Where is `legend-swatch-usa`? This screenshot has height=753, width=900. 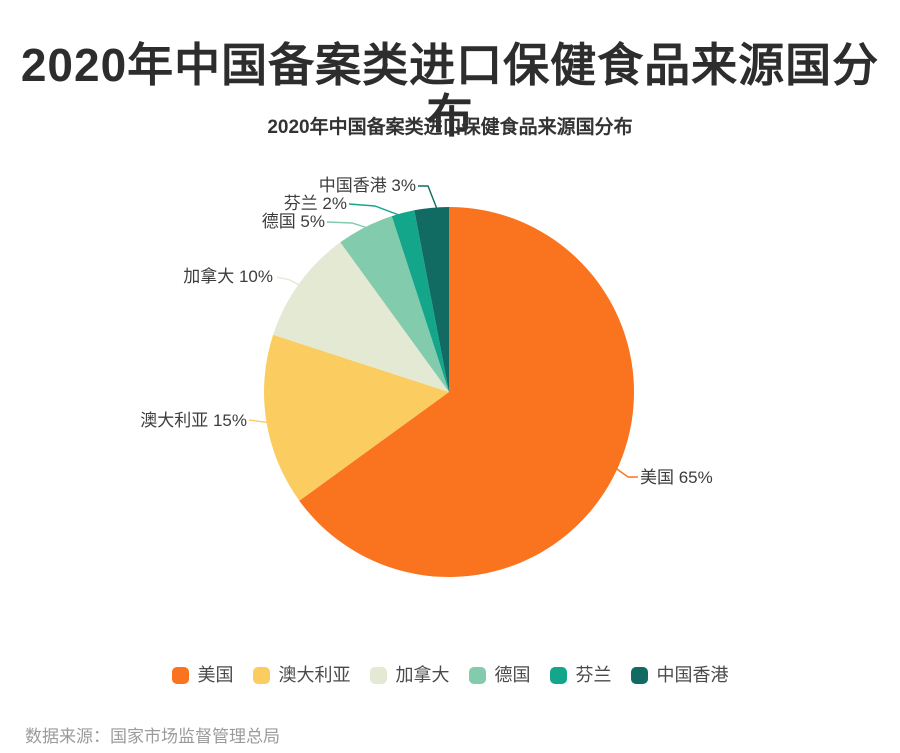
legend-swatch-usa is located at coordinates (180, 675).